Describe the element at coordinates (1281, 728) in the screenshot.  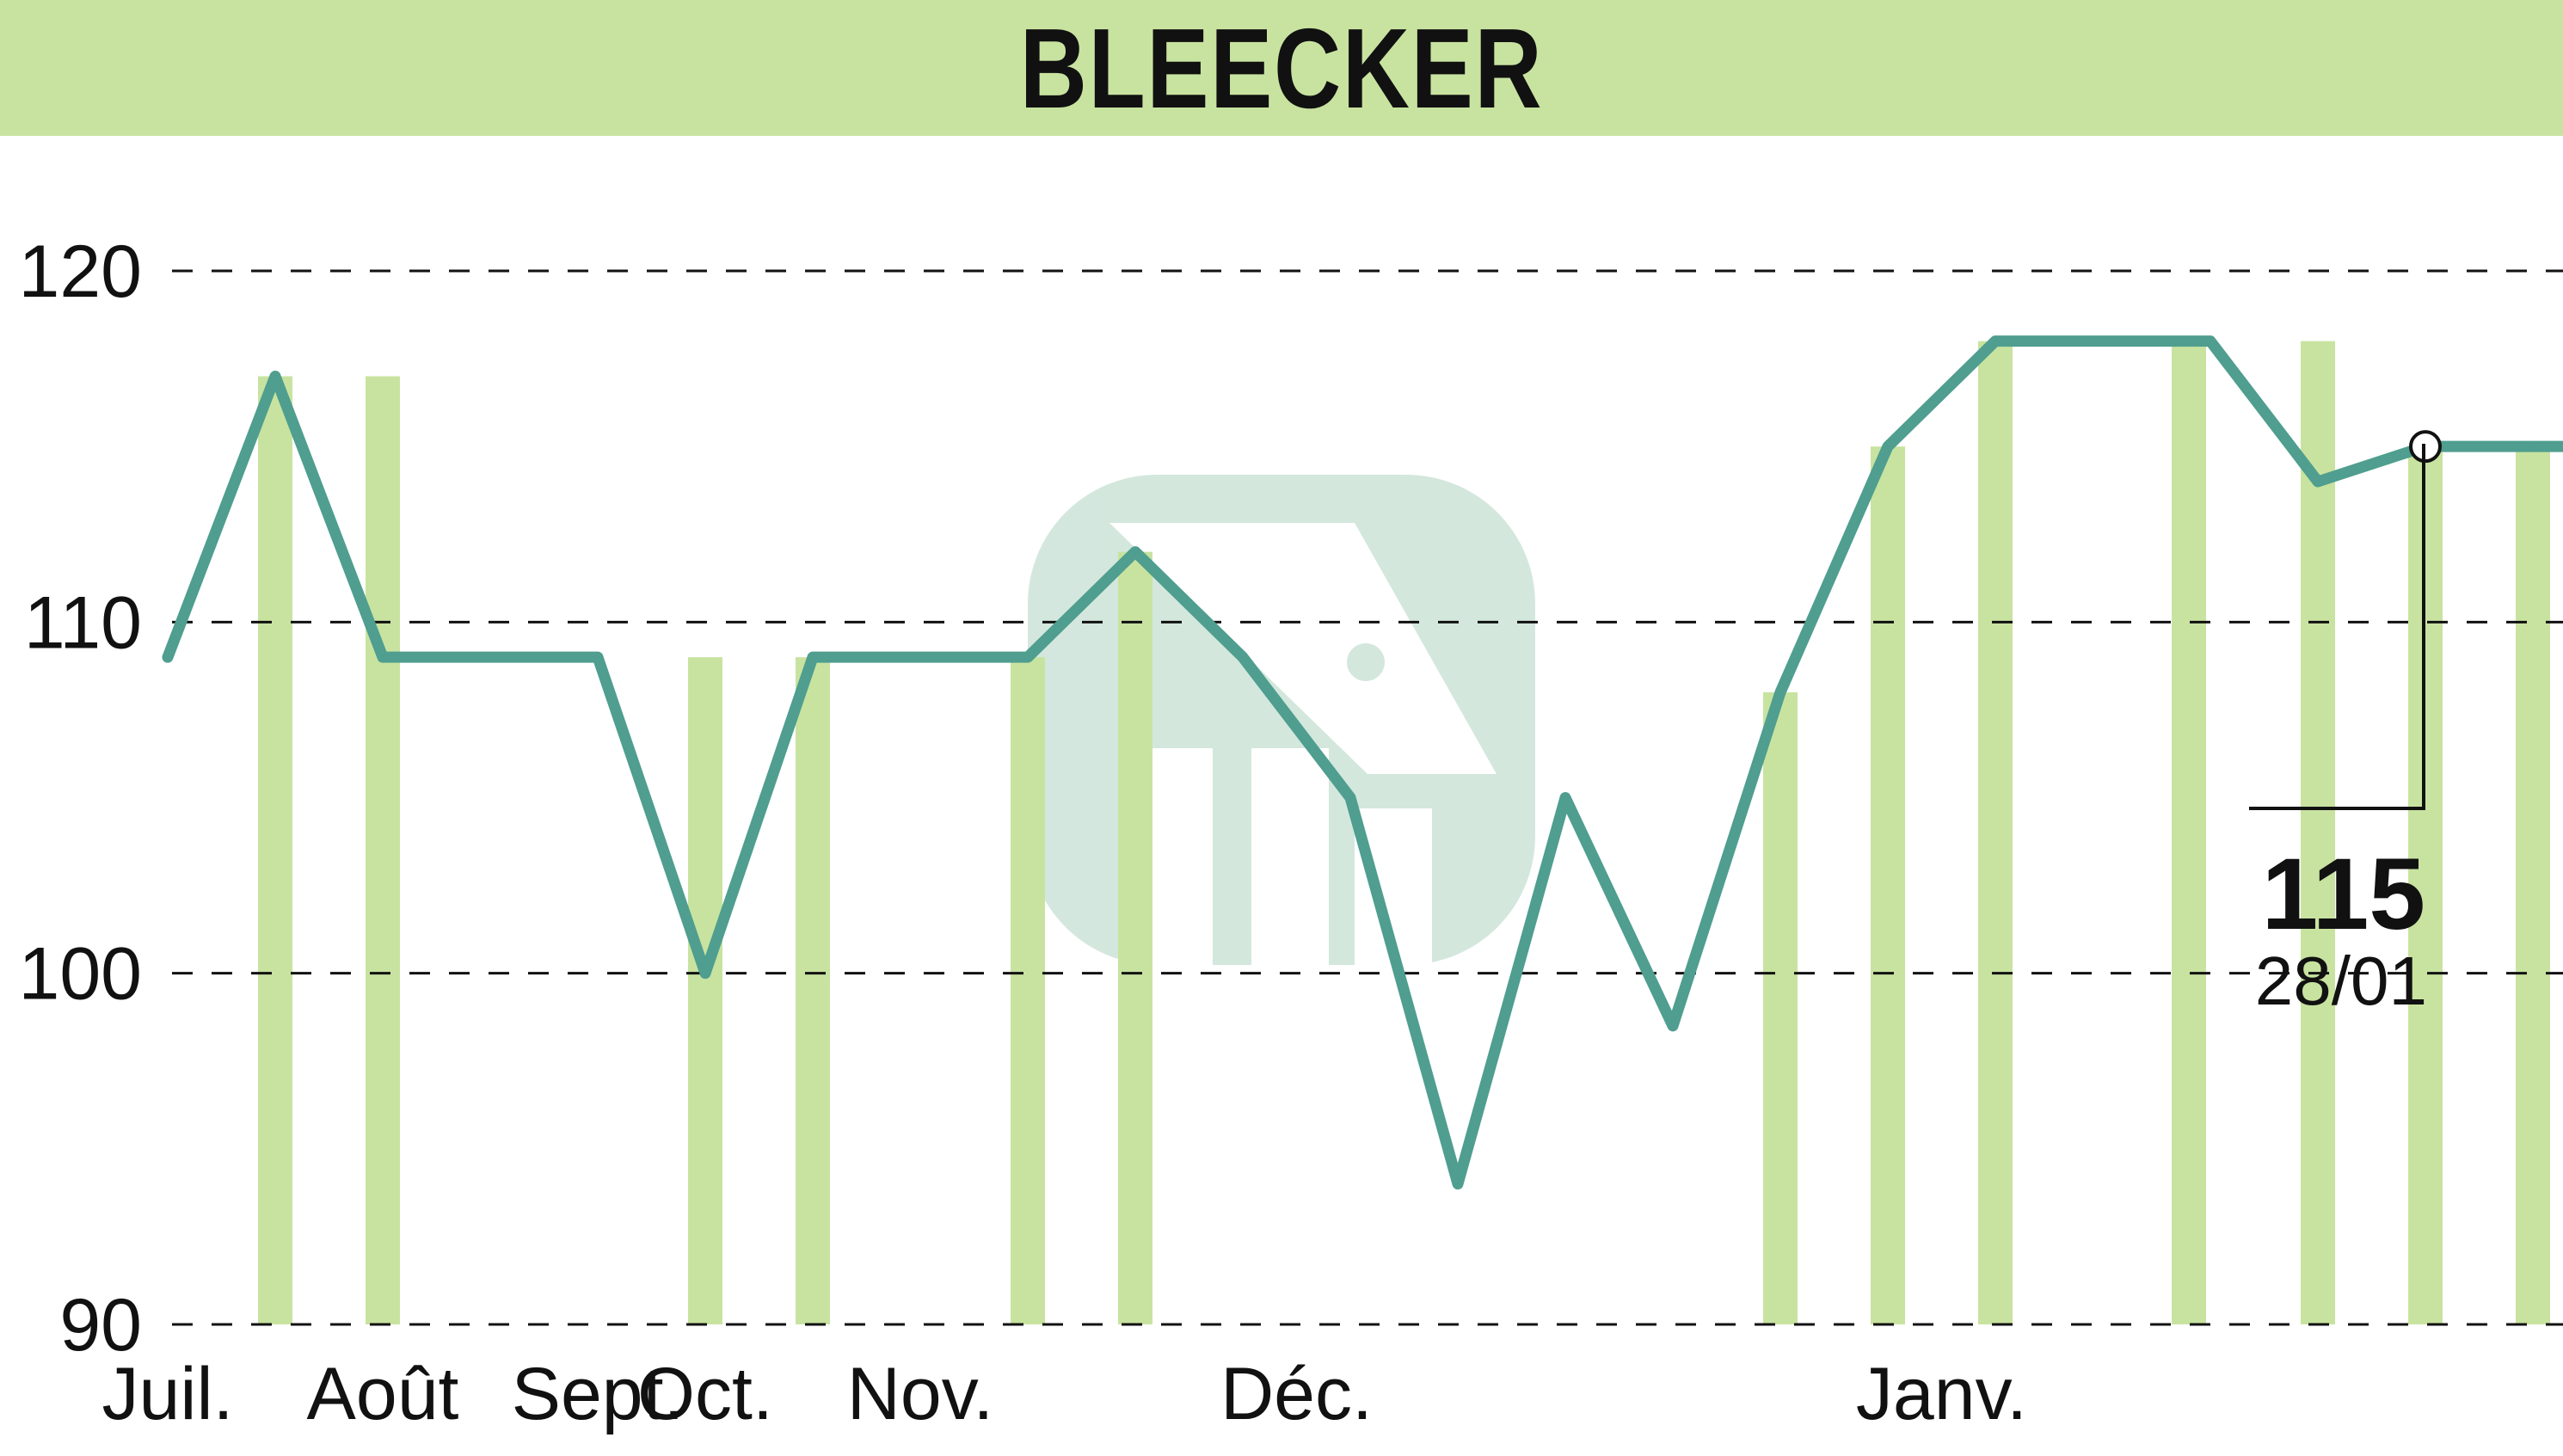
I see `watermark-logo` at that location.